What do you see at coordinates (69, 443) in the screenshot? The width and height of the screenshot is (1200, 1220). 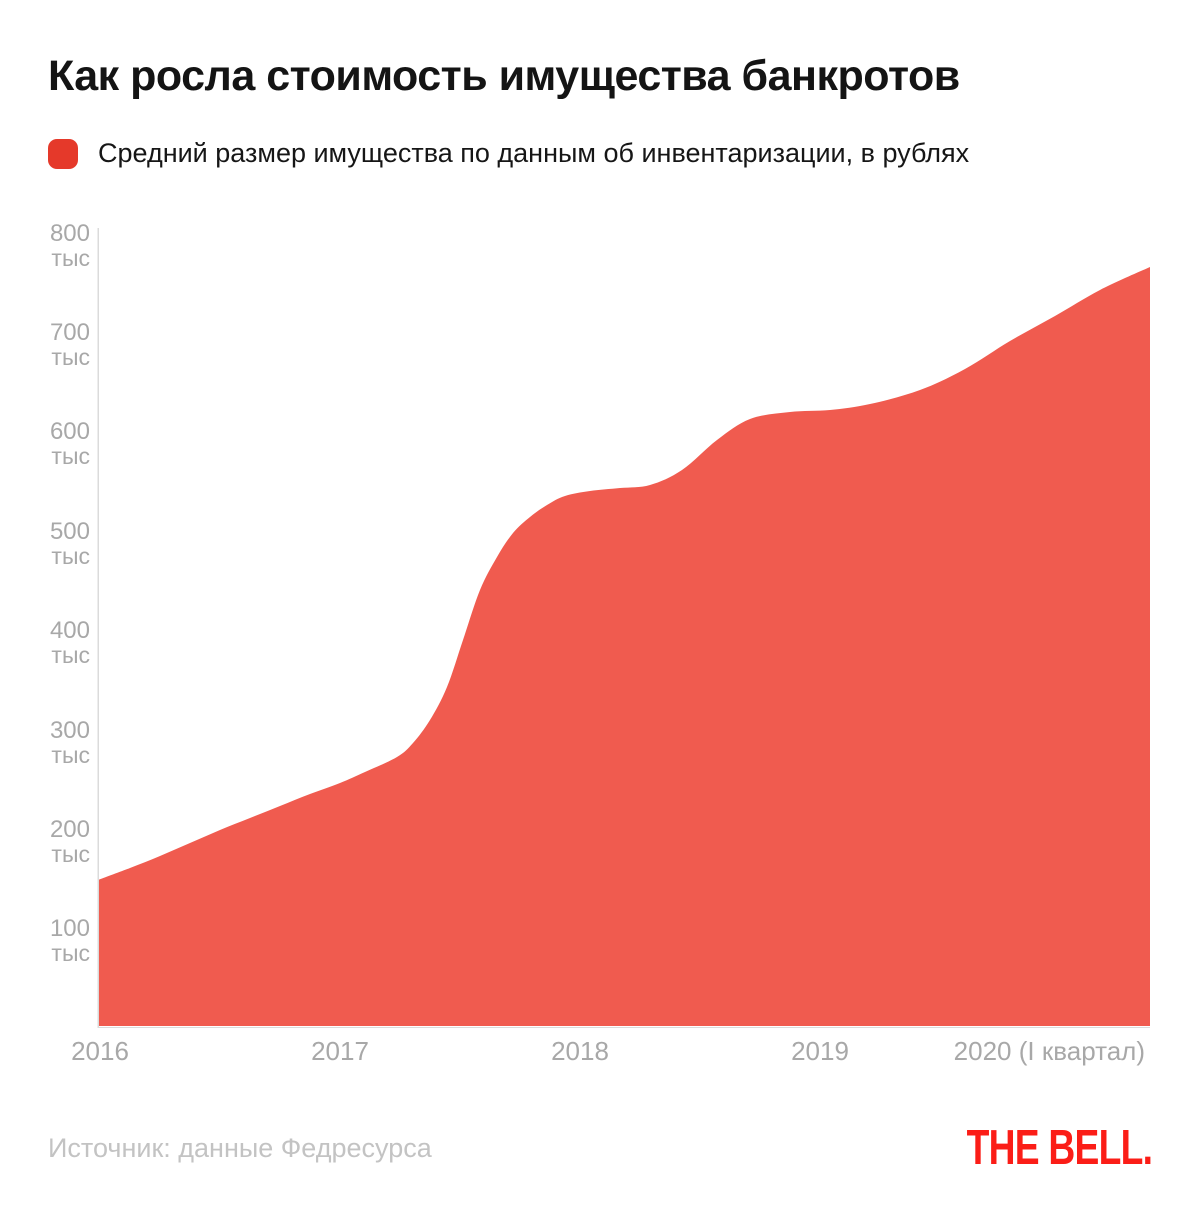 I see `y-tick-label: 600 тыс` at bounding box center [69, 443].